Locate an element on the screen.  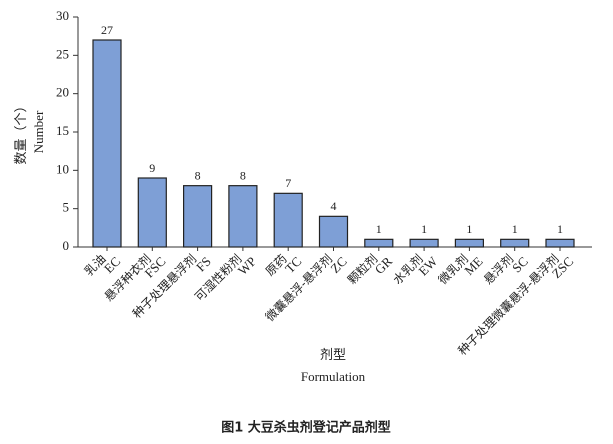
y-tick-label: 5 is located at coordinates (66, 207).